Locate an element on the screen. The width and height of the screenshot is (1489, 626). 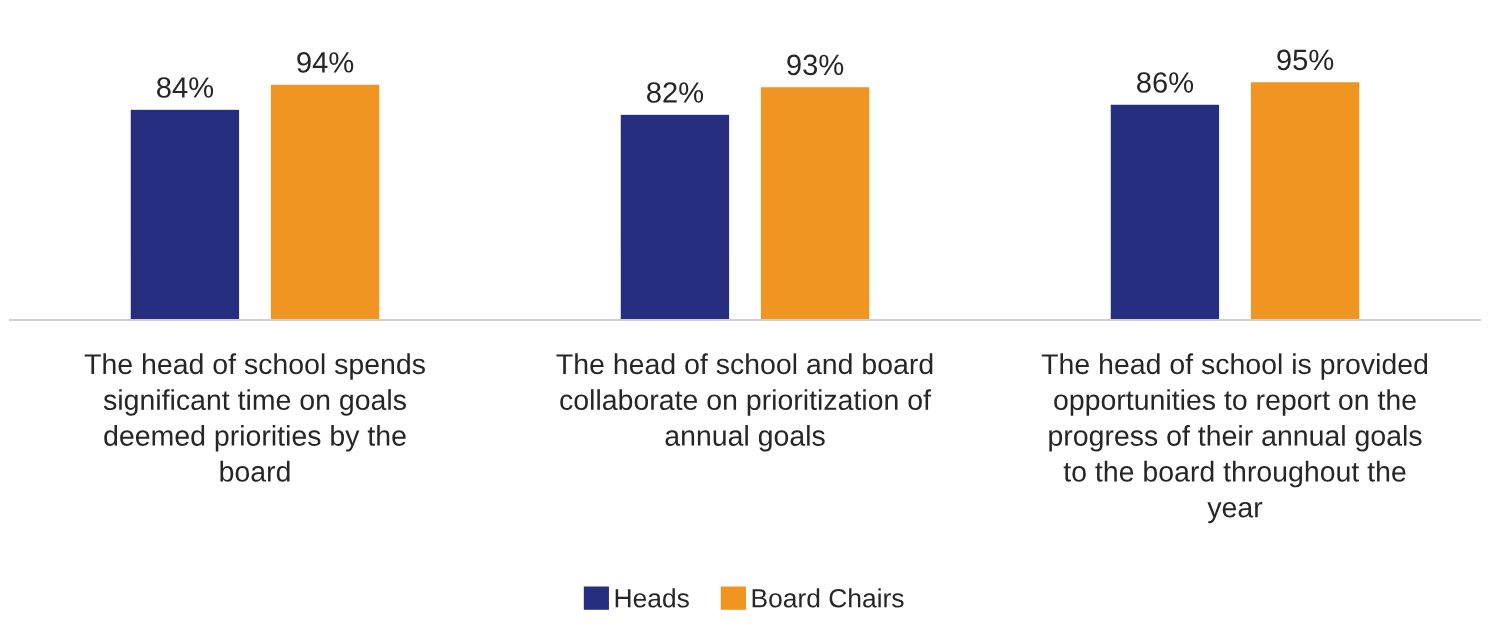
legend-label: Heads is located at coordinates (652, 598).